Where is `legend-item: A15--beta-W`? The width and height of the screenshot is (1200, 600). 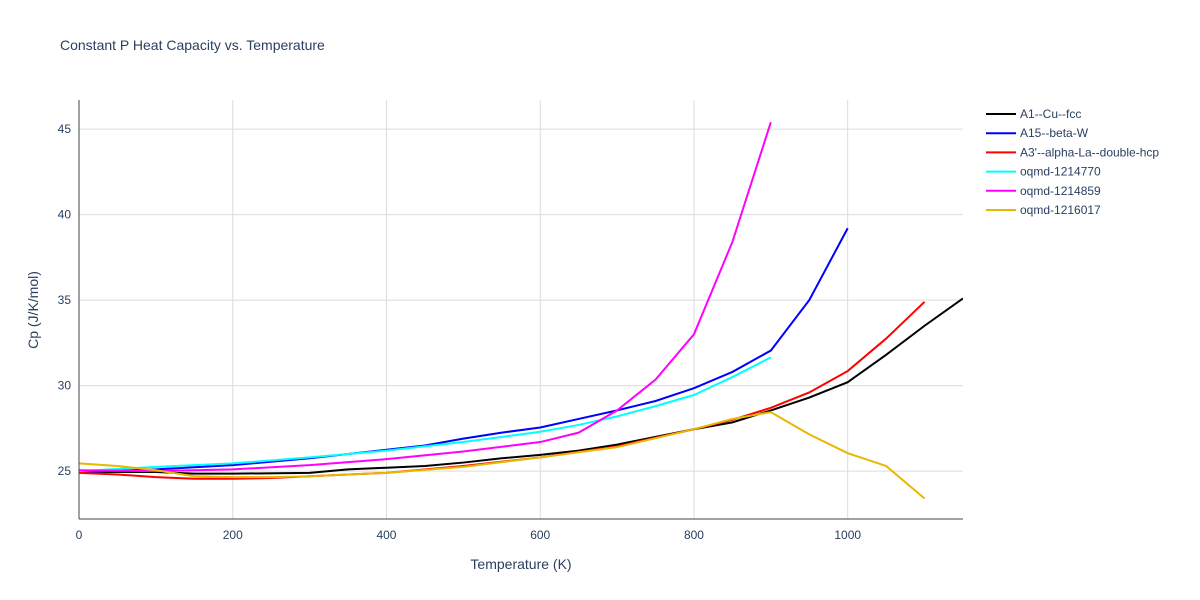 legend-item: A15--beta-W is located at coordinates (1037, 133).